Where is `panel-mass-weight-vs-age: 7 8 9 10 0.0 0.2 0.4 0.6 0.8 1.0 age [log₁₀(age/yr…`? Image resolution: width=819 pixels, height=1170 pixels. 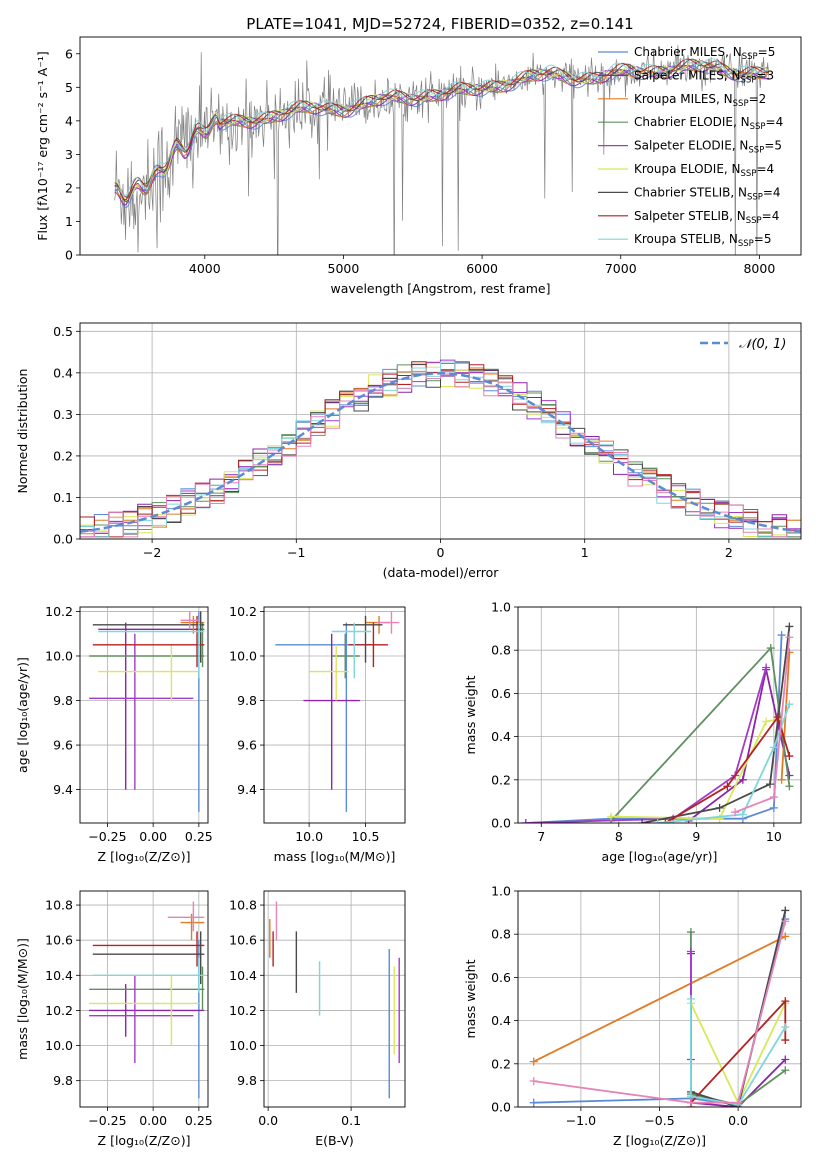 panel-mass-weight-vs-age: 7 8 9 10 0.0 0.2 0.4 0.6 0.8 1.0 age [log₁₀(age/yr… is located at coordinates (632, 732).